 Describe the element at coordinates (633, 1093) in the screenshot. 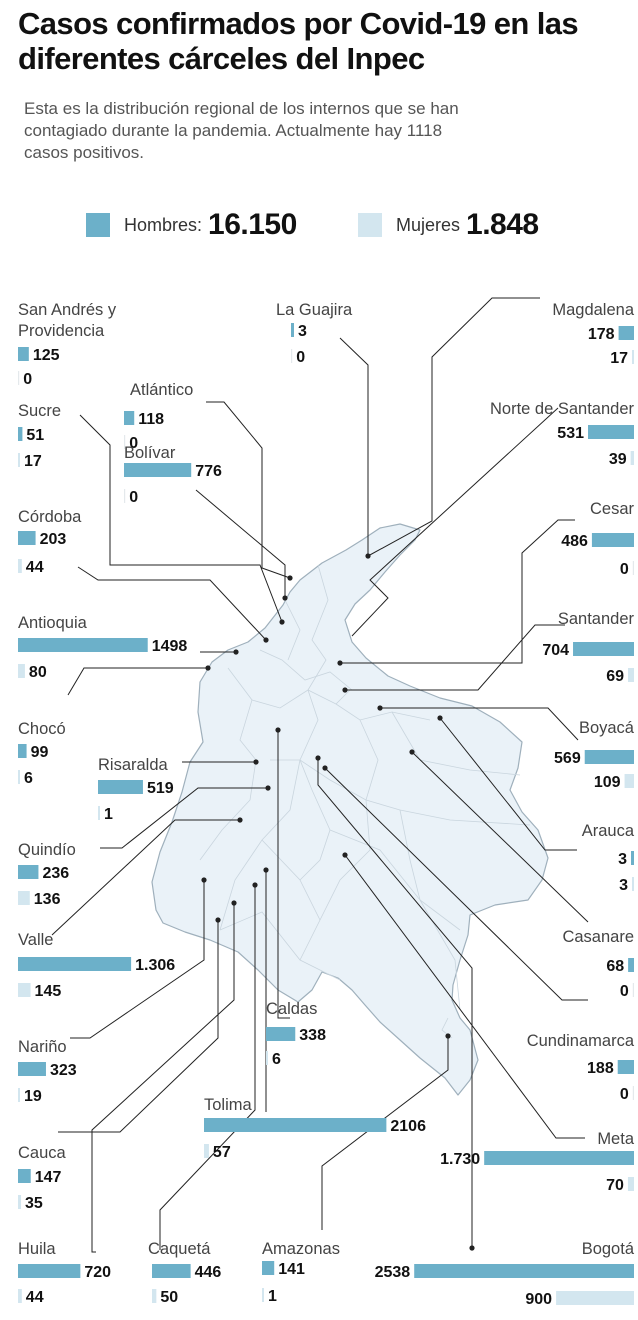

I see `bar-women-cundinamarca` at that location.